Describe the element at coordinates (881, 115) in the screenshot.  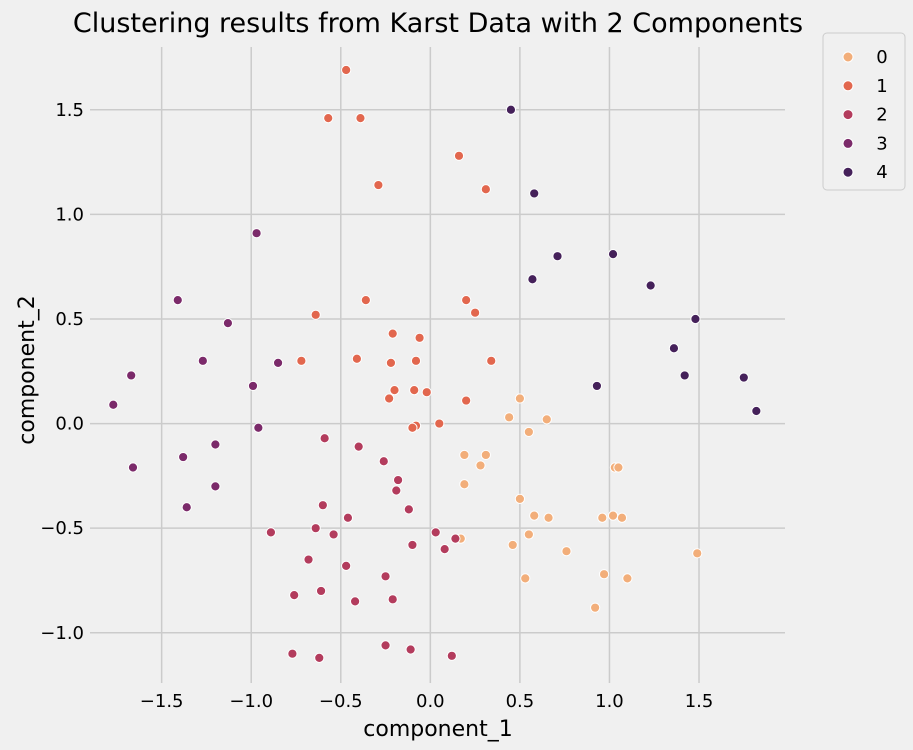
I see `legend-label-2: 2` at that location.